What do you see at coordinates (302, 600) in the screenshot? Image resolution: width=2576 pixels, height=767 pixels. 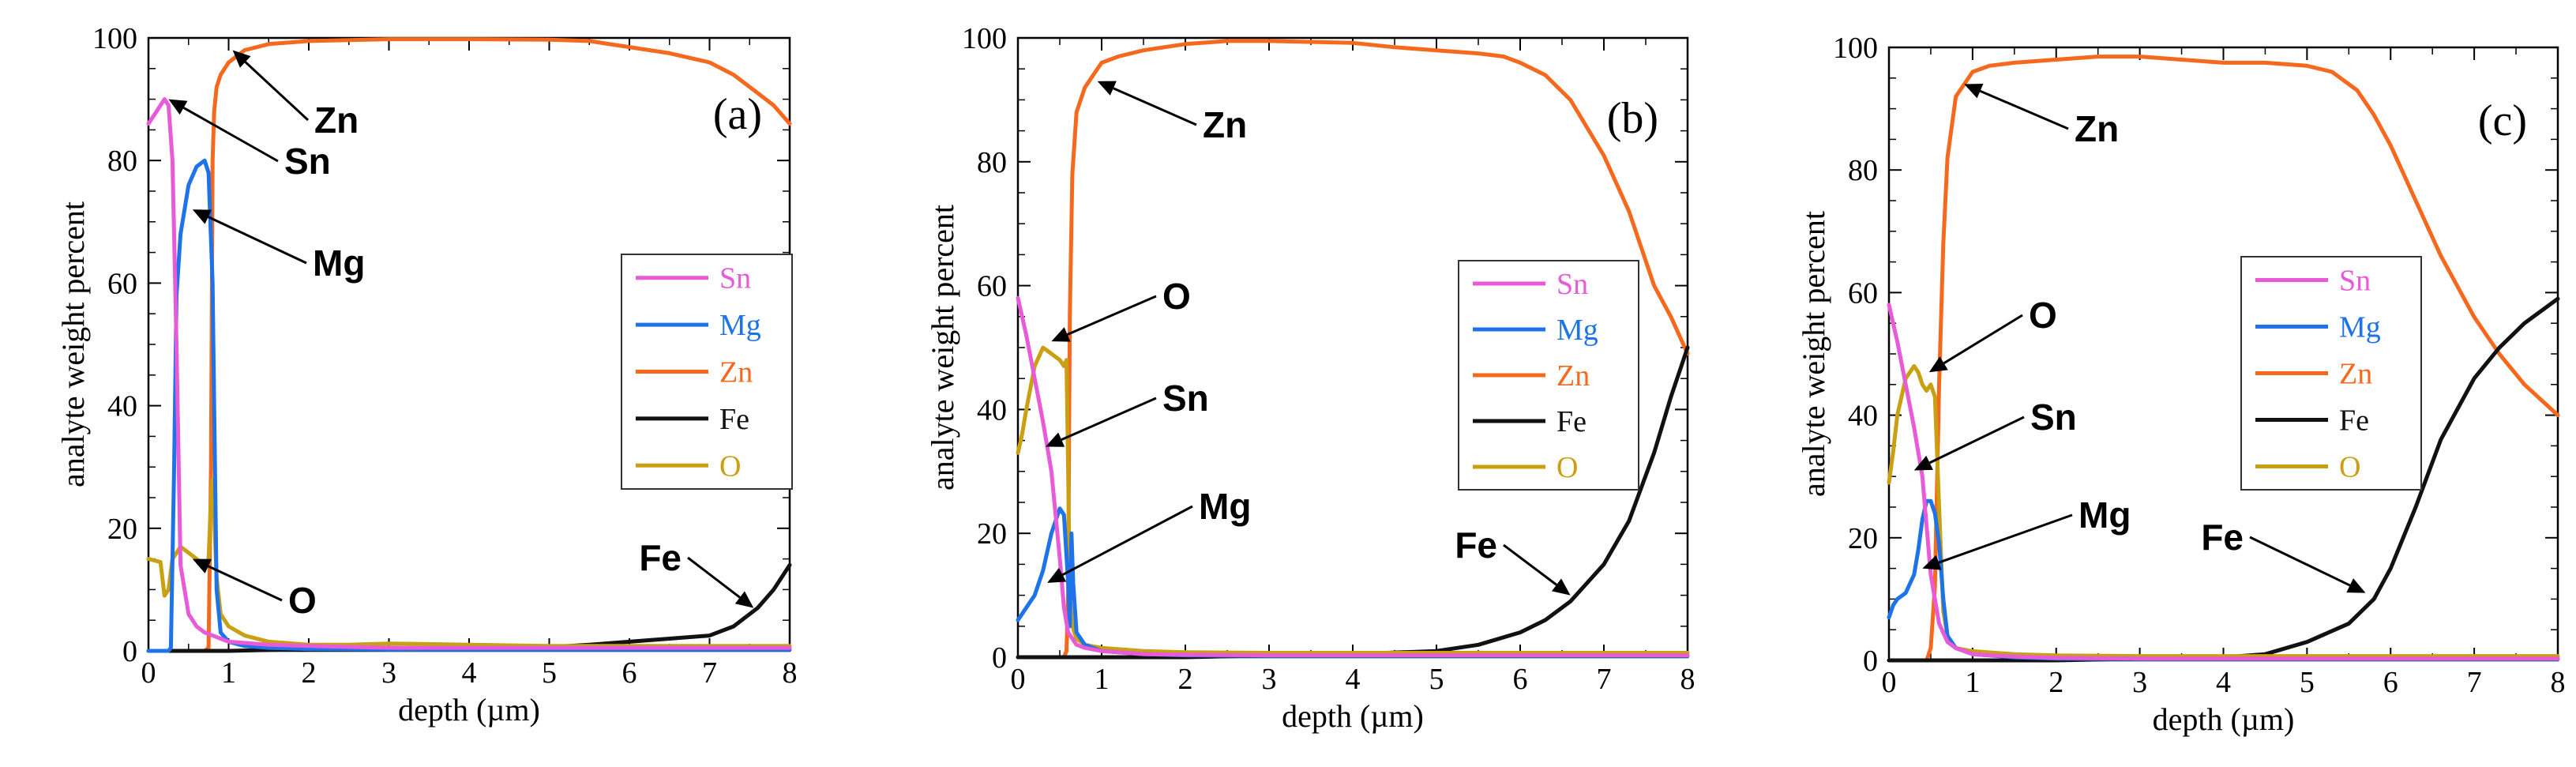 I see `annotation-label-o: O` at bounding box center [302, 600].